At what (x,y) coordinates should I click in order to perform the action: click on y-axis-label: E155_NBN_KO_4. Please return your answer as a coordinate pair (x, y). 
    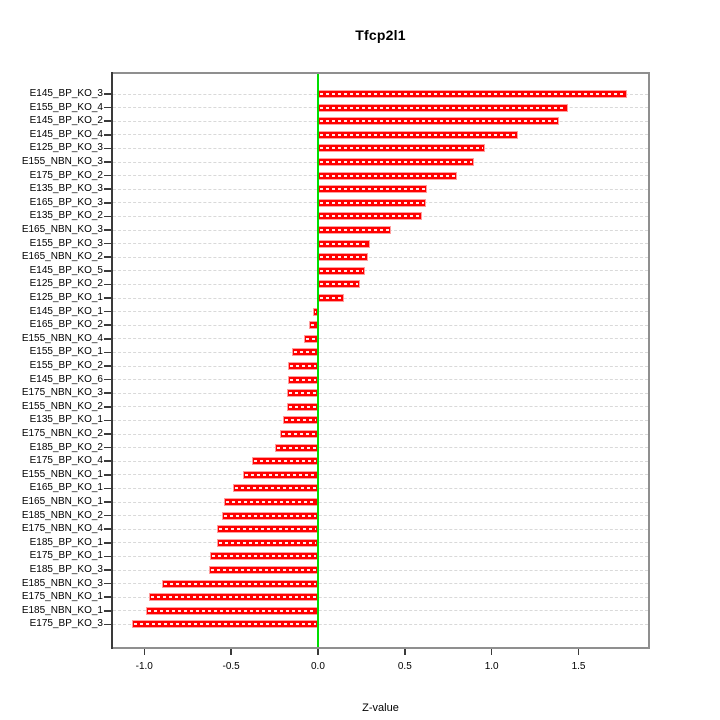
    Looking at the image, I should click on (62, 338).